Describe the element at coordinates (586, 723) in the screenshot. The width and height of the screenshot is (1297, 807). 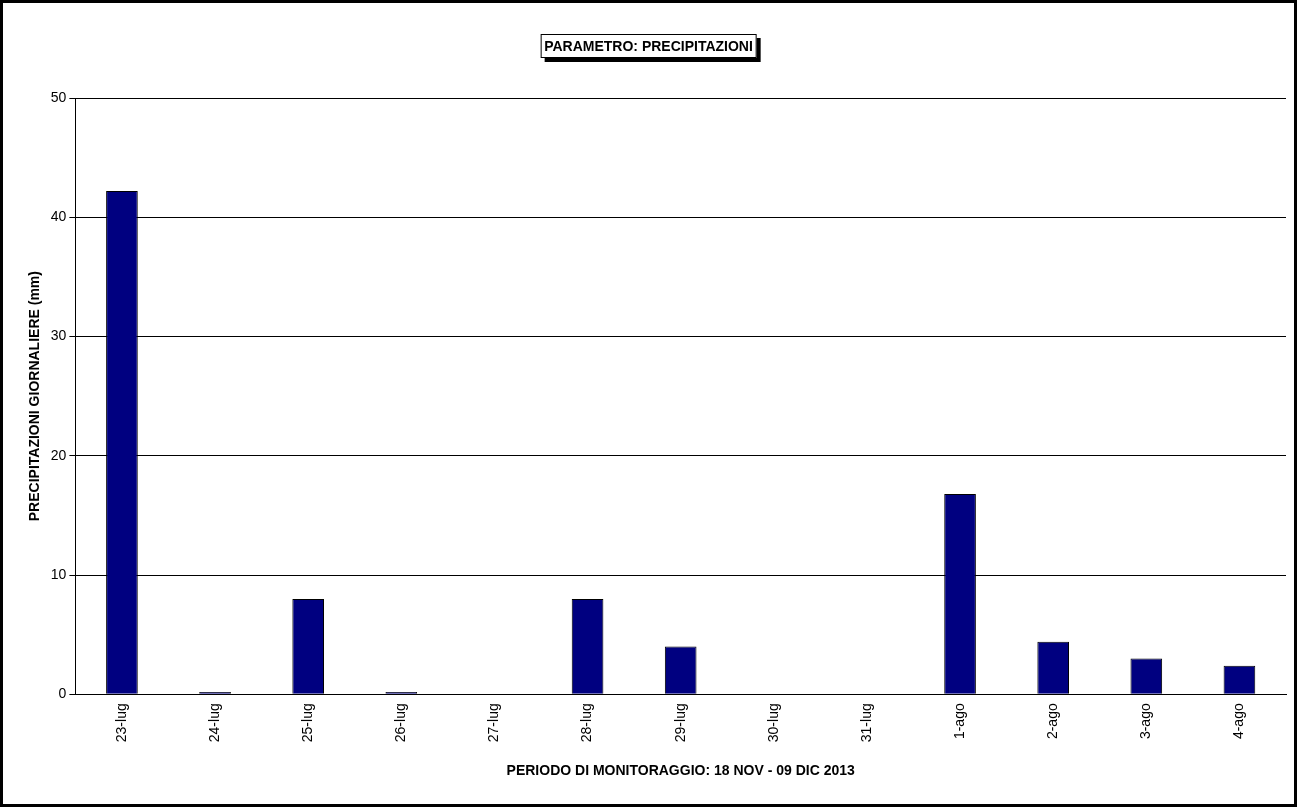
I see `x-tick-label: 28-lug` at that location.